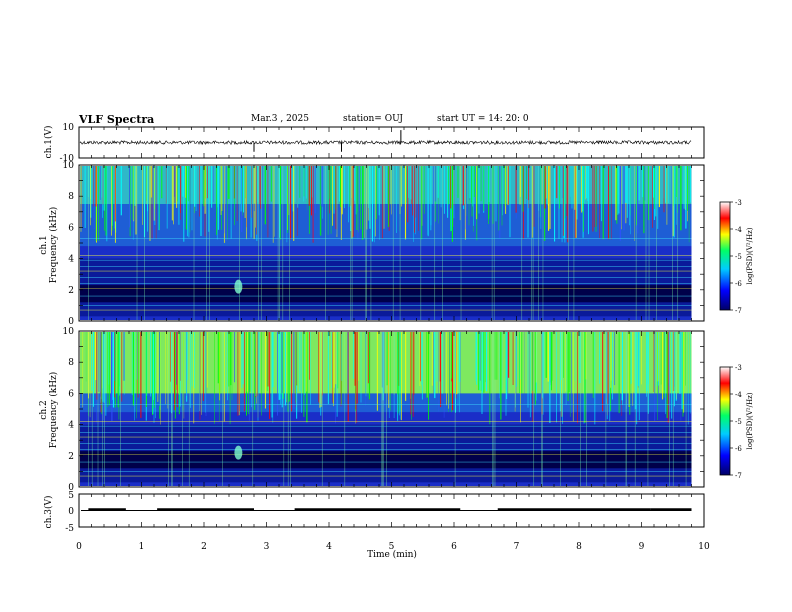 The width and height of the screenshot is (792, 612). I want to click on ch3-ytick-mid: 0, so click(71, 512).